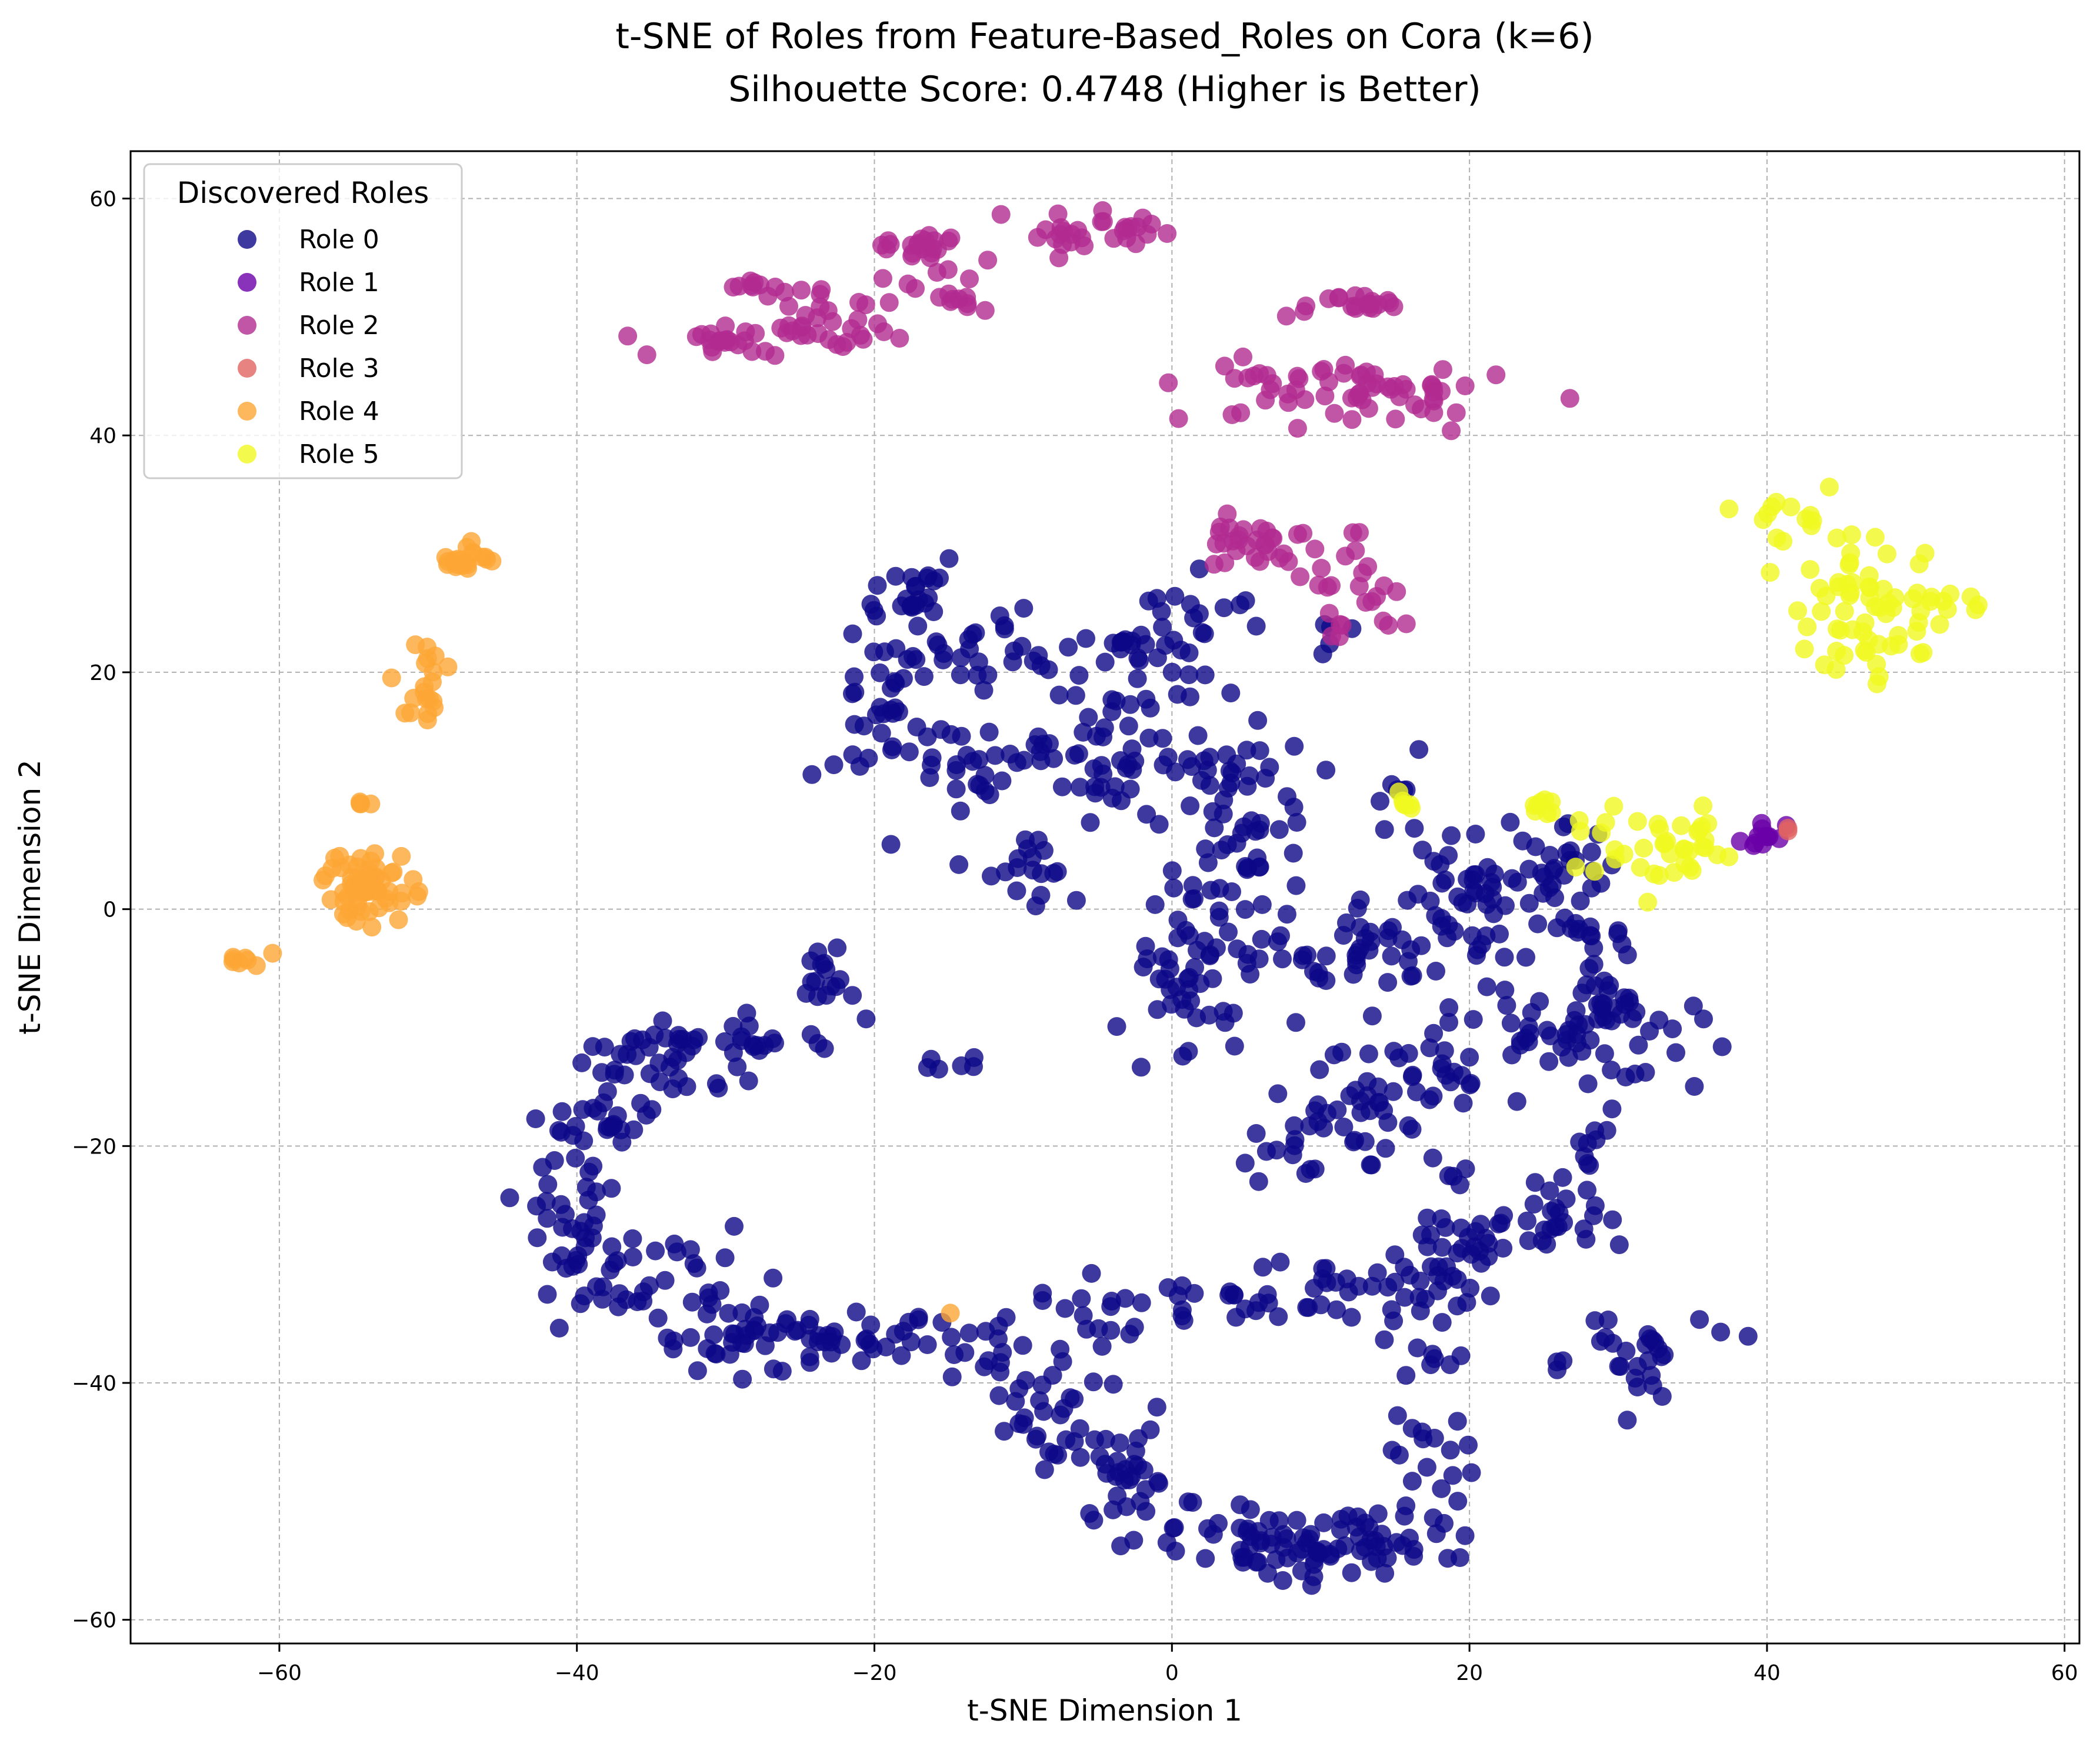 This screenshot has width=2100, height=1747. Describe the element at coordinates (1469, 1673) in the screenshot. I see `x-tick-label: 20` at that location.